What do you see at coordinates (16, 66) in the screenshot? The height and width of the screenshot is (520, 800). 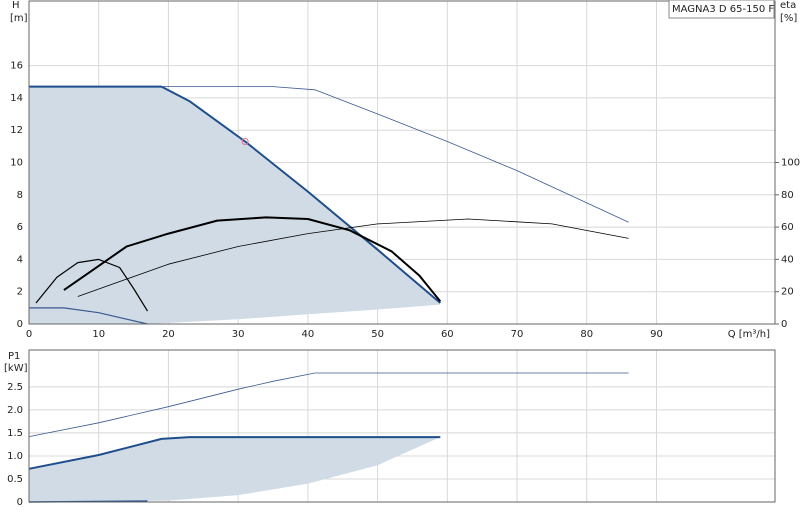 I see `y-tick-label: 16` at bounding box center [16, 66].